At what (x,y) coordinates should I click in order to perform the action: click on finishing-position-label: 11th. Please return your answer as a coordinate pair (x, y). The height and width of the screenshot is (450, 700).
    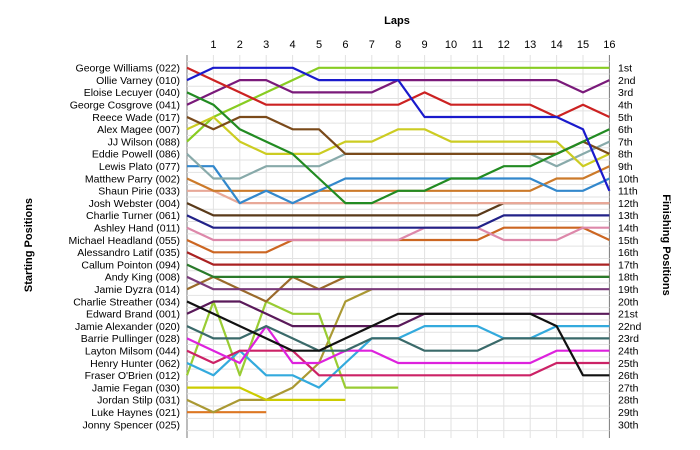
    Looking at the image, I should click on (628, 192).